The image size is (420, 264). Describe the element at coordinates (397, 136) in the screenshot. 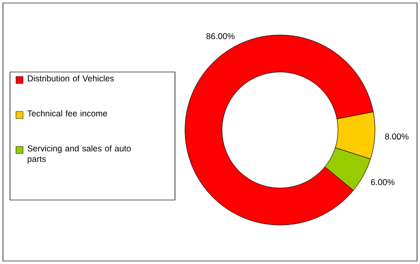

I see `data-label: 8.00%` at that location.